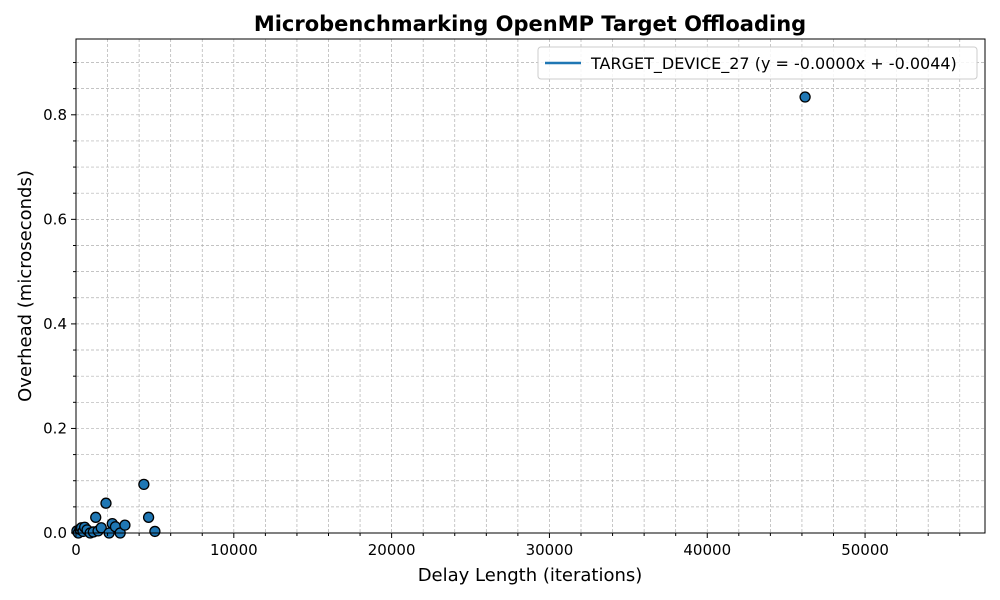  Describe the element at coordinates (55, 115) in the screenshot. I see `y-tick-label: 0.8` at that location.